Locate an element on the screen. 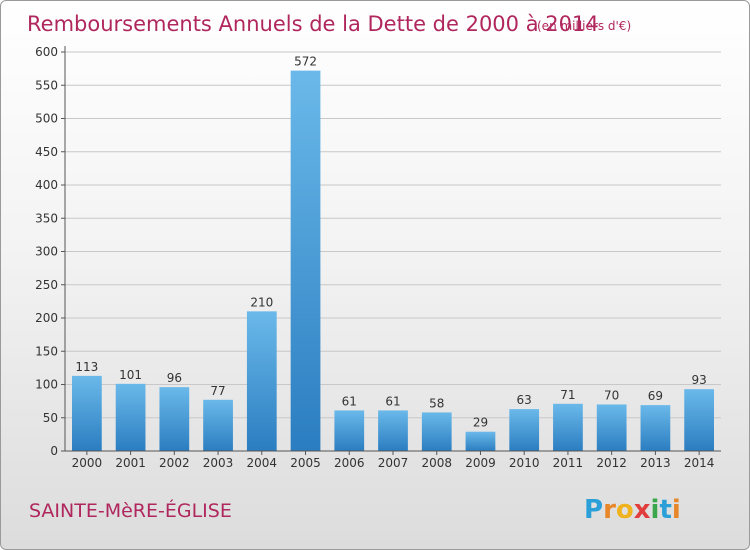 The image size is (750, 550). data-label: 71 is located at coordinates (567, 395).